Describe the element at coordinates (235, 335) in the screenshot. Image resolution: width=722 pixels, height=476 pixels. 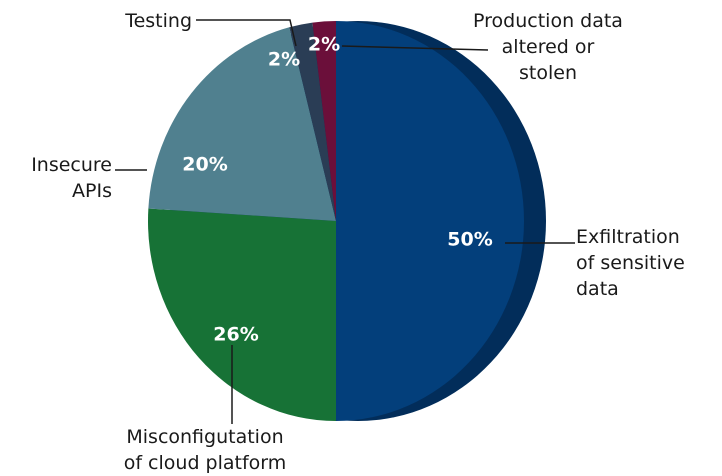
I see `value-label: 26%` at that location.